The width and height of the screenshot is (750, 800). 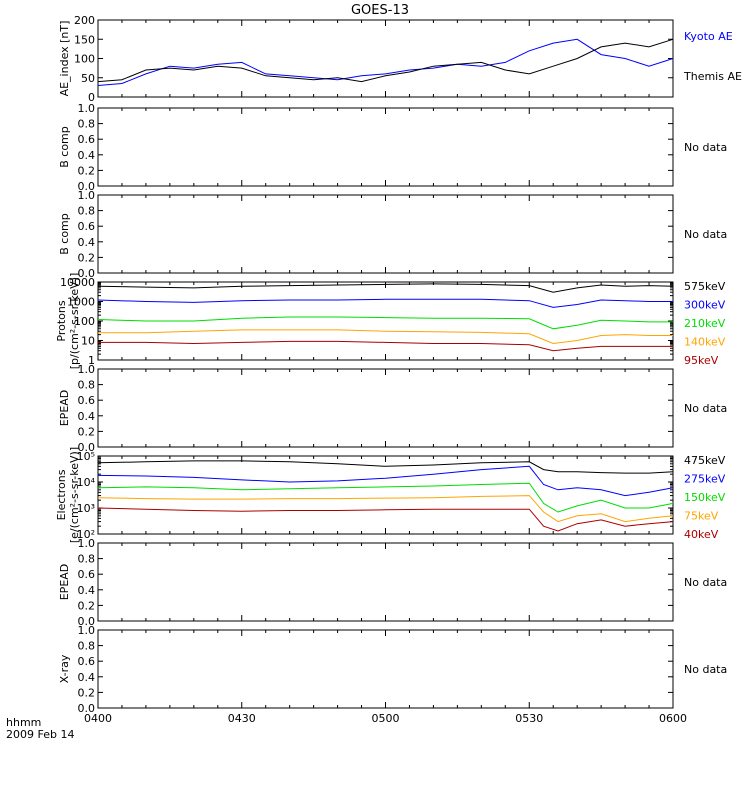 What do you see at coordinates (705, 342) in the screenshot?
I see `legend-140kev: 140keV` at bounding box center [705, 342].